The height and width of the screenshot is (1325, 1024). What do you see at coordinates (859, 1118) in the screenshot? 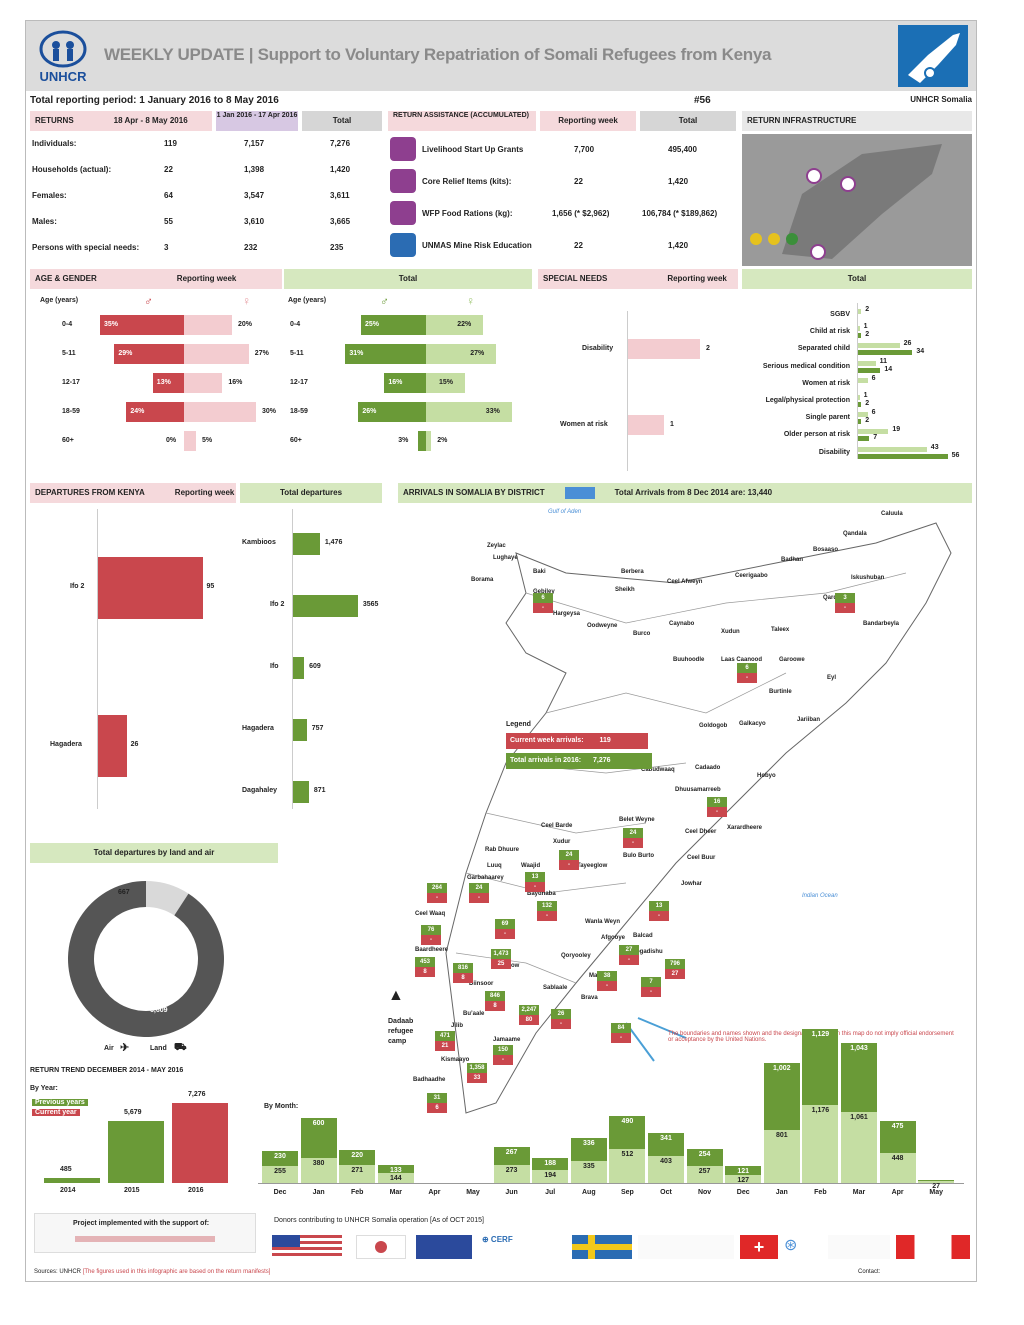
I see `month-bottom-value: 1,061` at bounding box center [859, 1118].